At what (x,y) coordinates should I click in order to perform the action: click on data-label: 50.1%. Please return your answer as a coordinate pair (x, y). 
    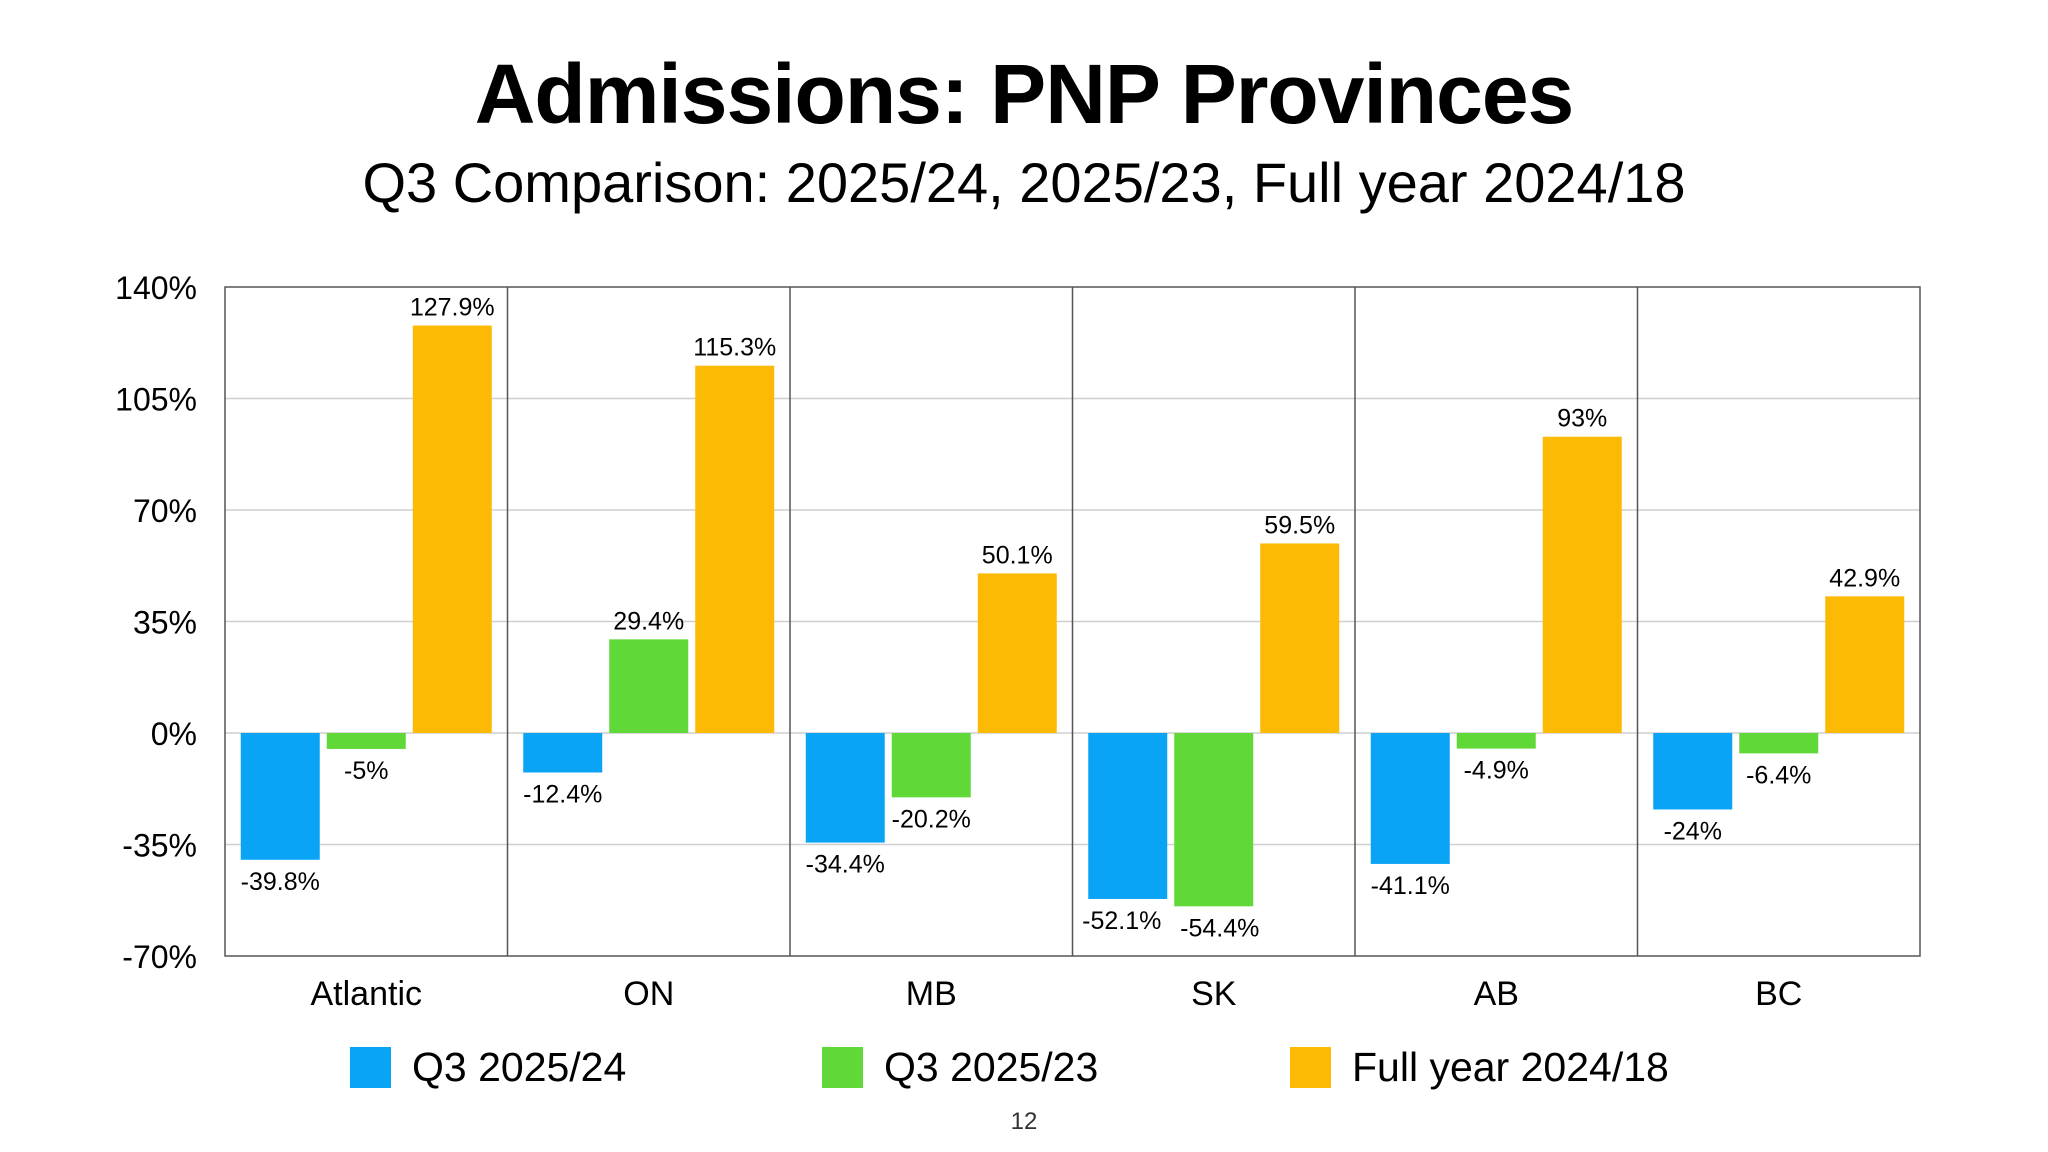
    Looking at the image, I should click on (1017, 555).